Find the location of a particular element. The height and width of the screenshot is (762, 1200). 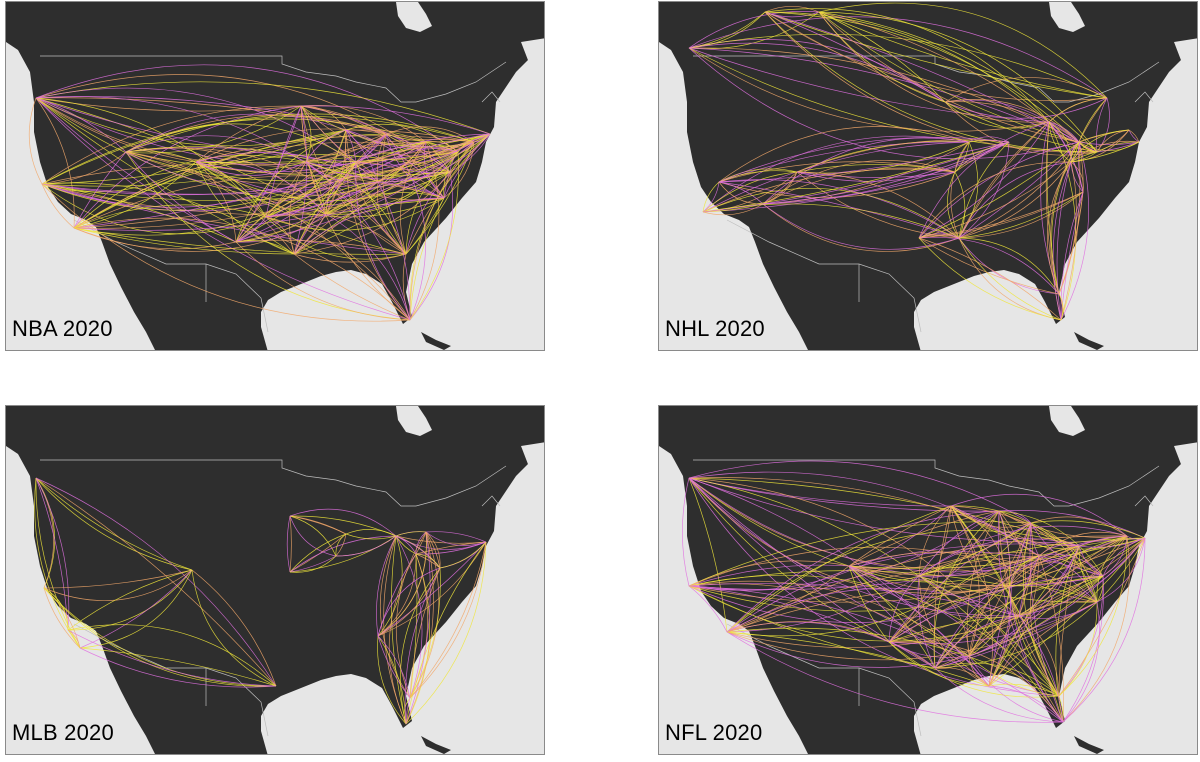

border-line is located at coordinates (491, 97).